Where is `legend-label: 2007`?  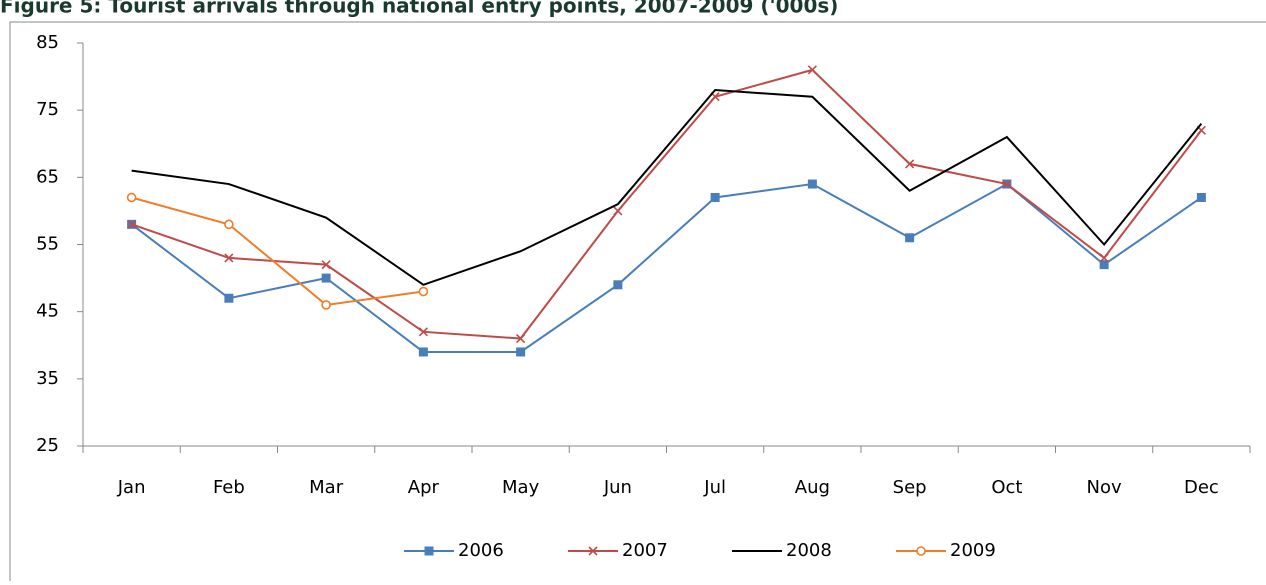 legend-label: 2007 is located at coordinates (645, 550).